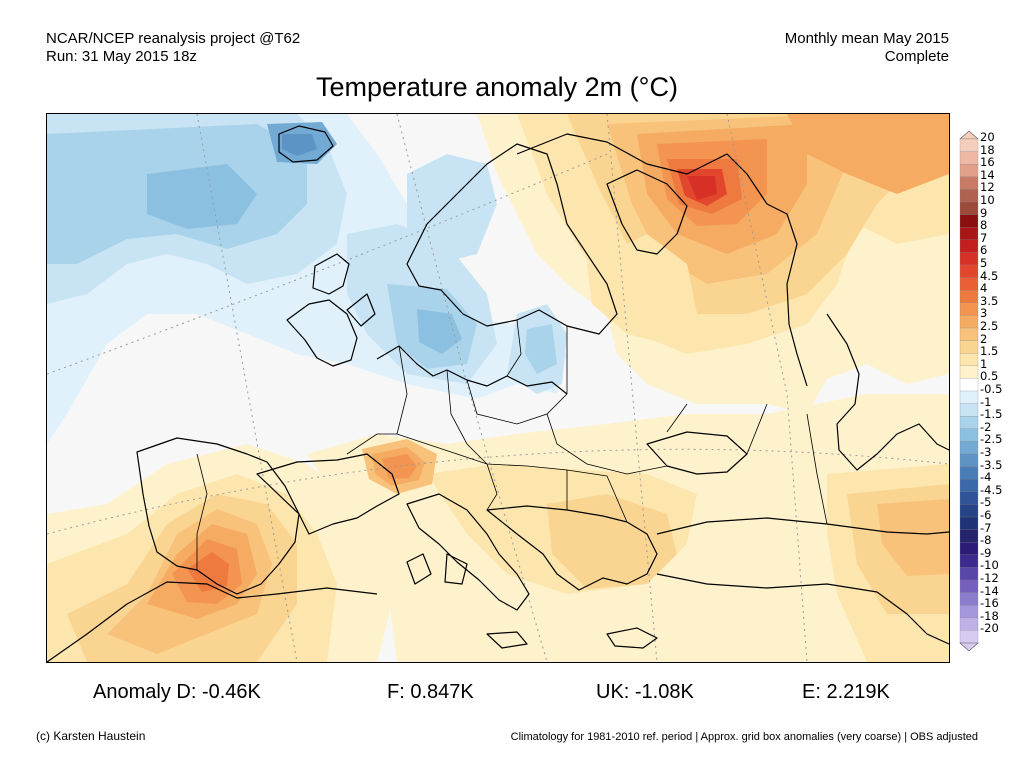  What do you see at coordinates (991, 489) in the screenshot?
I see `colorbar-label: -4.5` at bounding box center [991, 489].